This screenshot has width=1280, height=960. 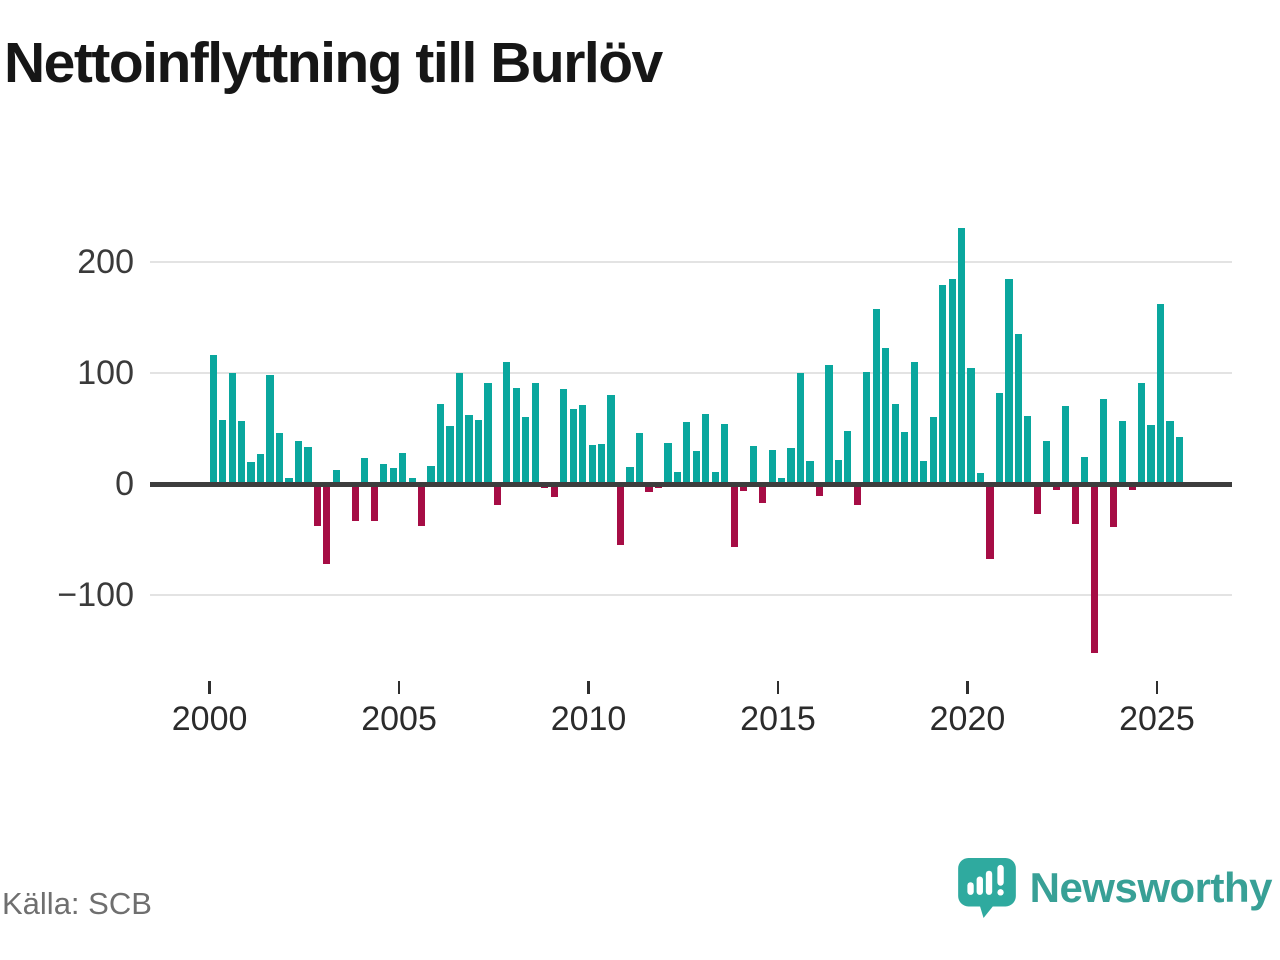 What do you see at coordinates (943, 384) in the screenshot?
I see `bar-2019Q2` at bounding box center [943, 384].